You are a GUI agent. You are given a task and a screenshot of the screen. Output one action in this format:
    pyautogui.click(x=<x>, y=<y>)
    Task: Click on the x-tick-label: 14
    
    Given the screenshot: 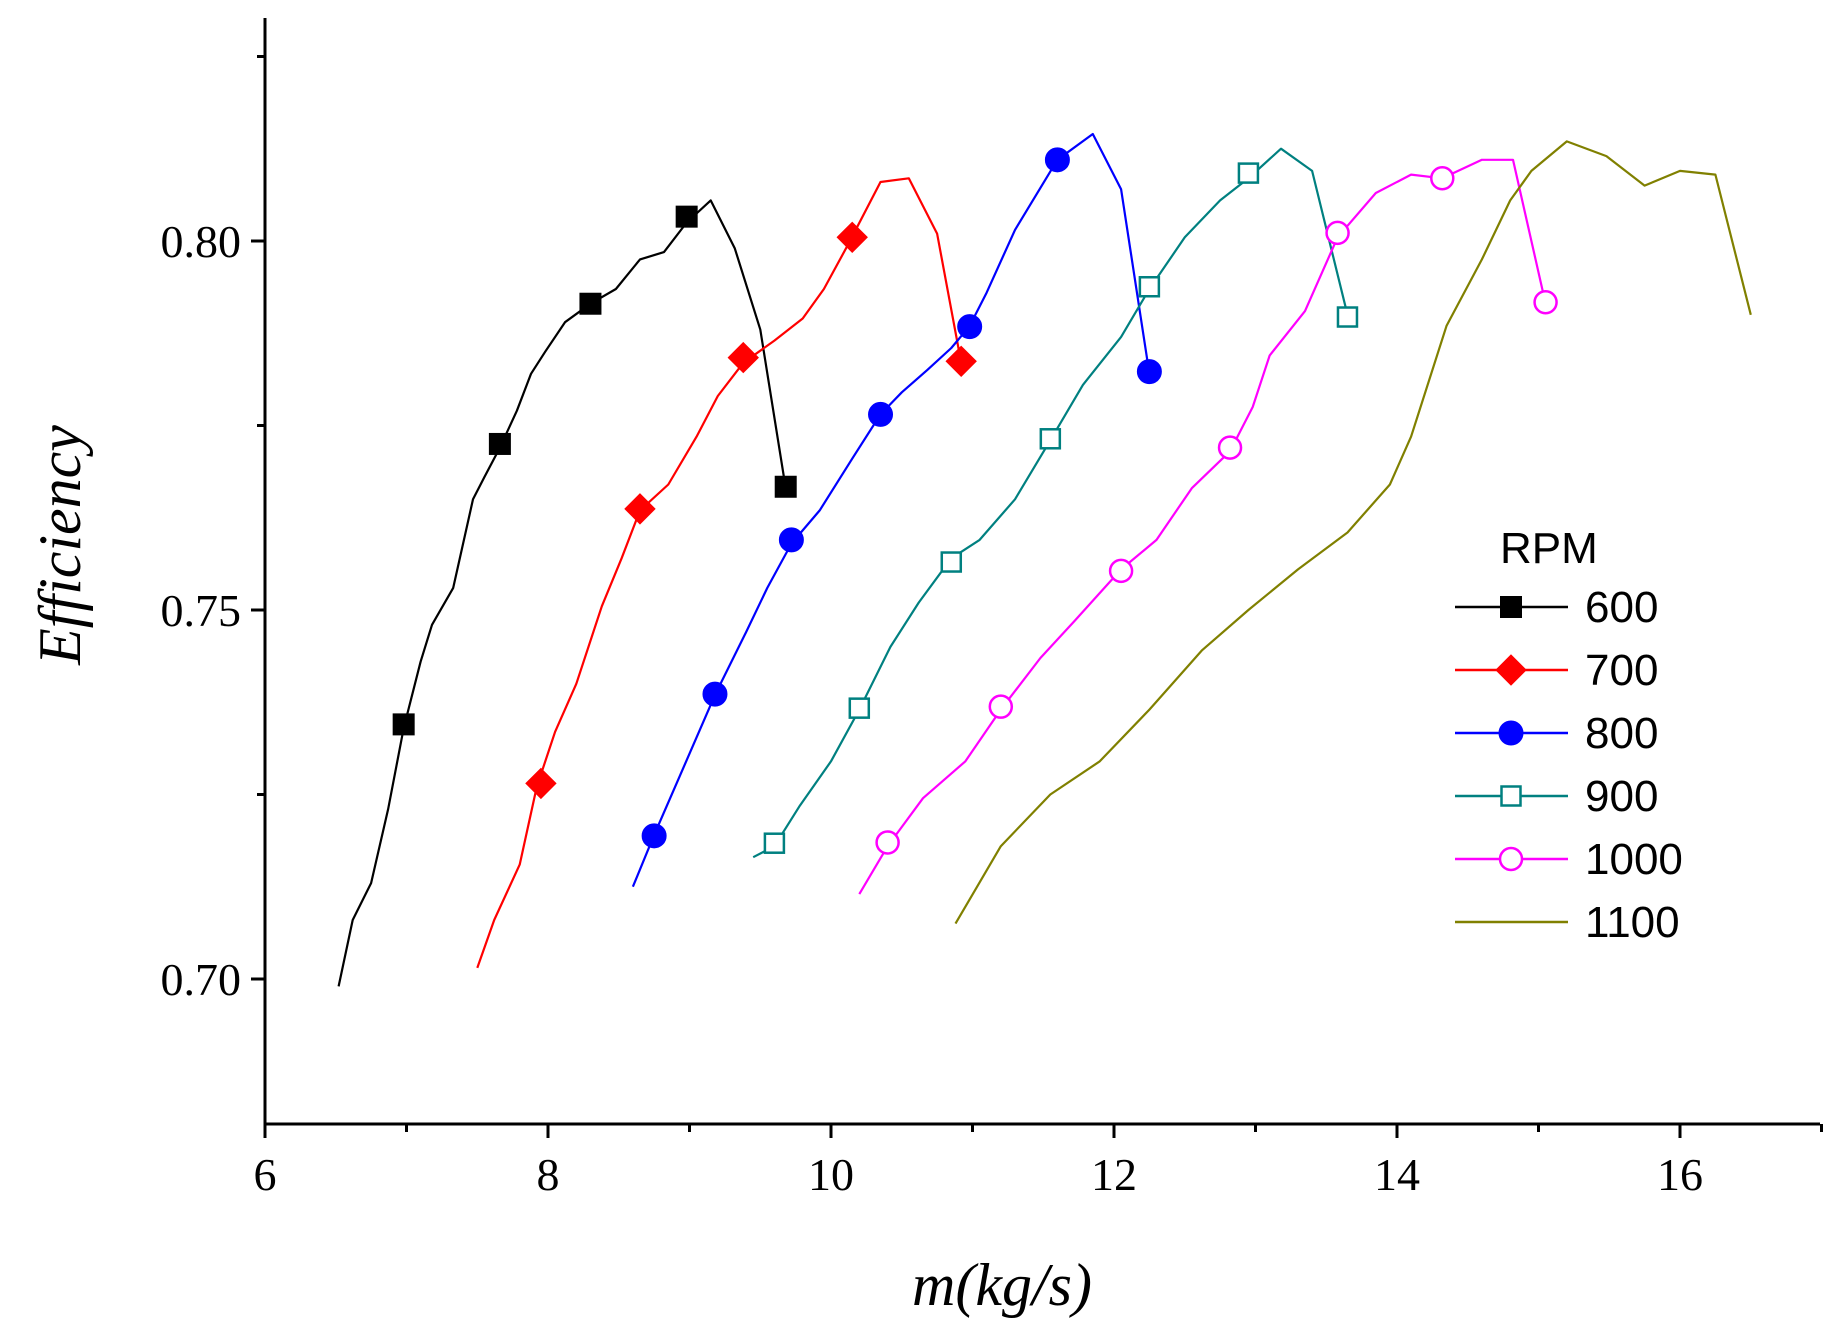 What is the action you would take?
    pyautogui.click(x=1397, y=1174)
    